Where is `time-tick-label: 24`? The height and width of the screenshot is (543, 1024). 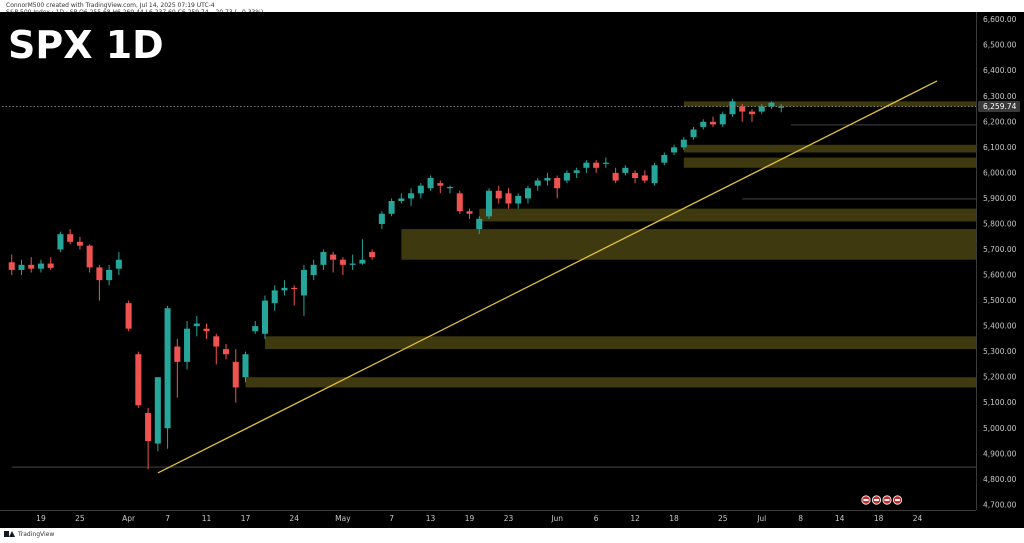
time-tick-label: 24 is located at coordinates (918, 518).